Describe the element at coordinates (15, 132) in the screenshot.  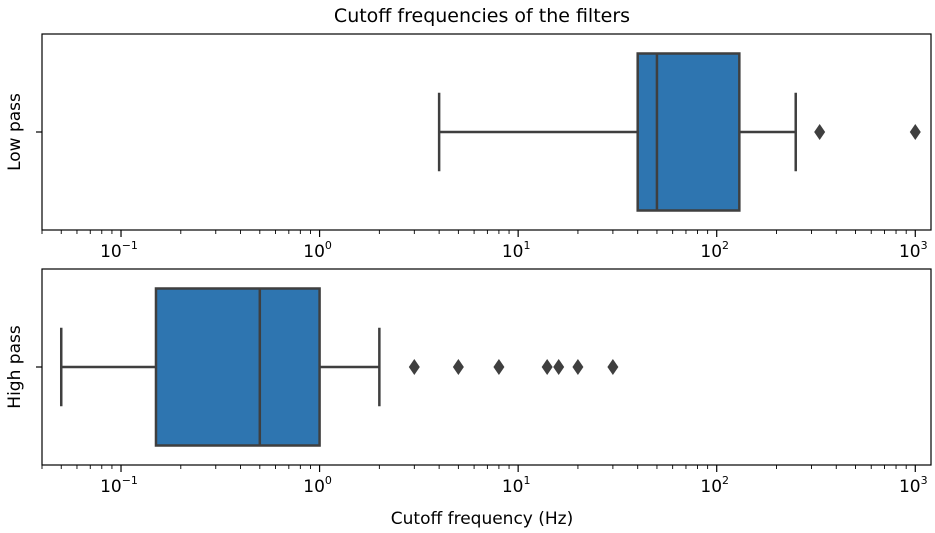
I see `ylabel-low-pass: Low pass` at that location.